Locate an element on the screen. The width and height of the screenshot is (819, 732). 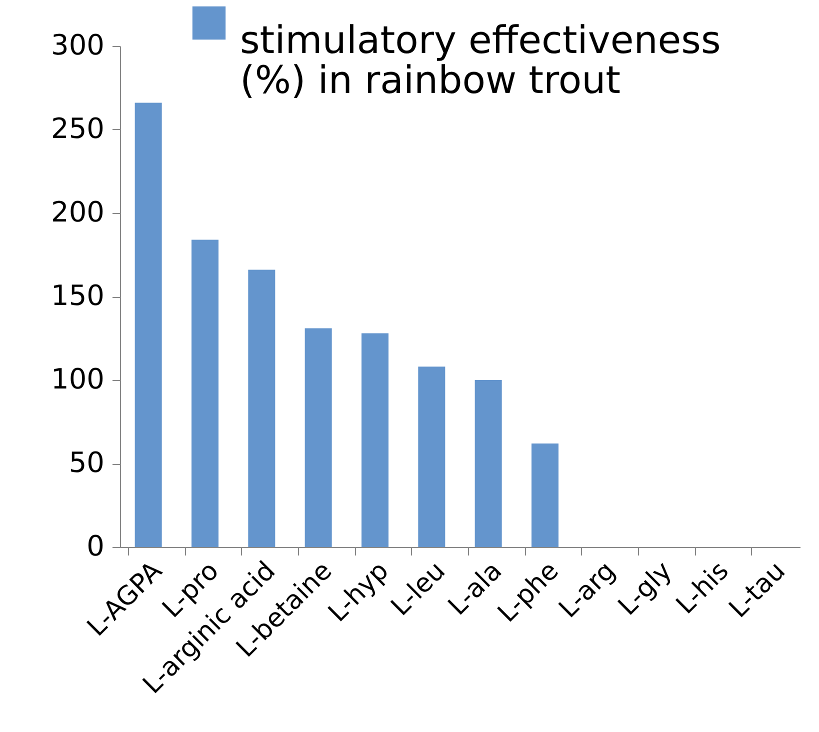
y-tick-label: 250 is located at coordinates (77, 128).